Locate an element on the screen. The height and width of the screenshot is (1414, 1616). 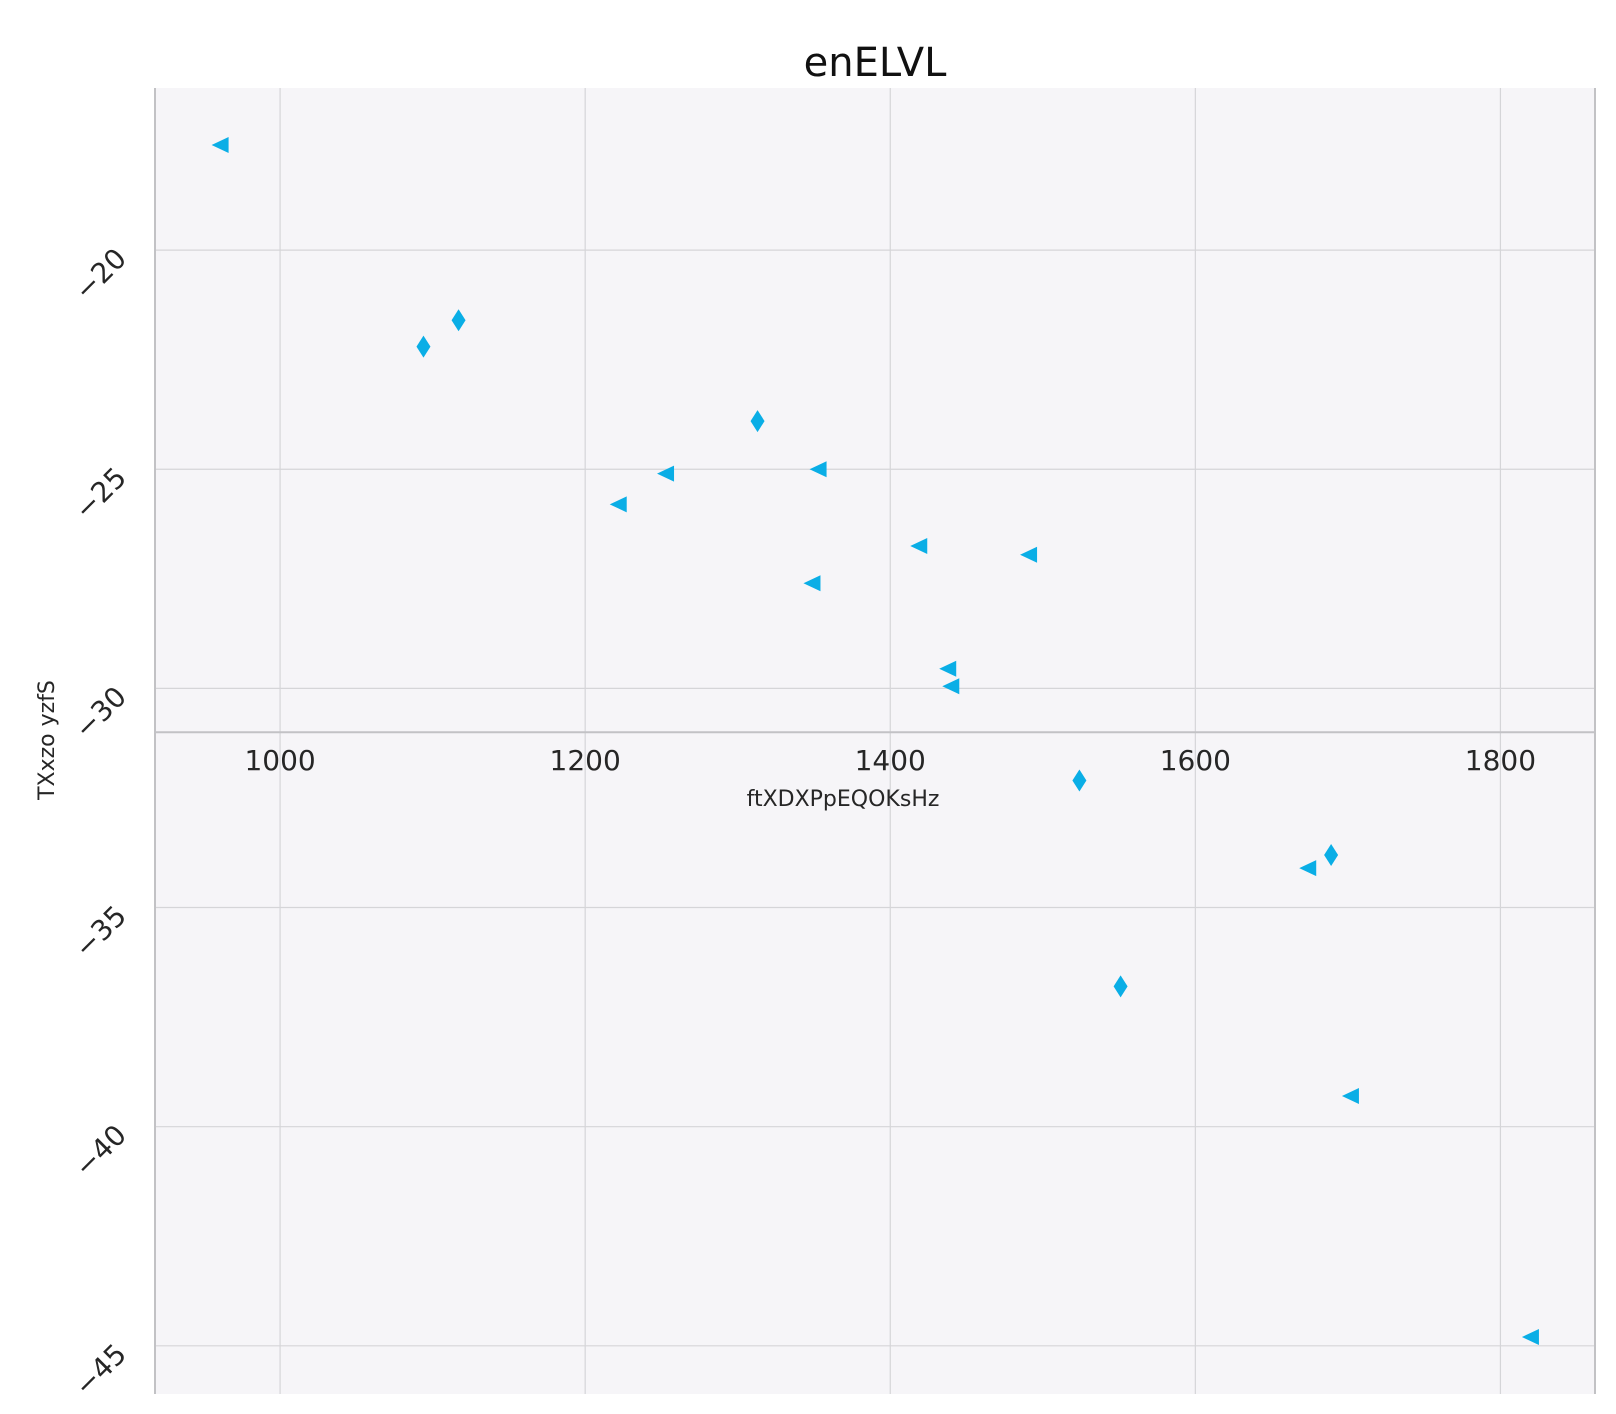
x-tick-label: 1600 is located at coordinates (1195, 760).